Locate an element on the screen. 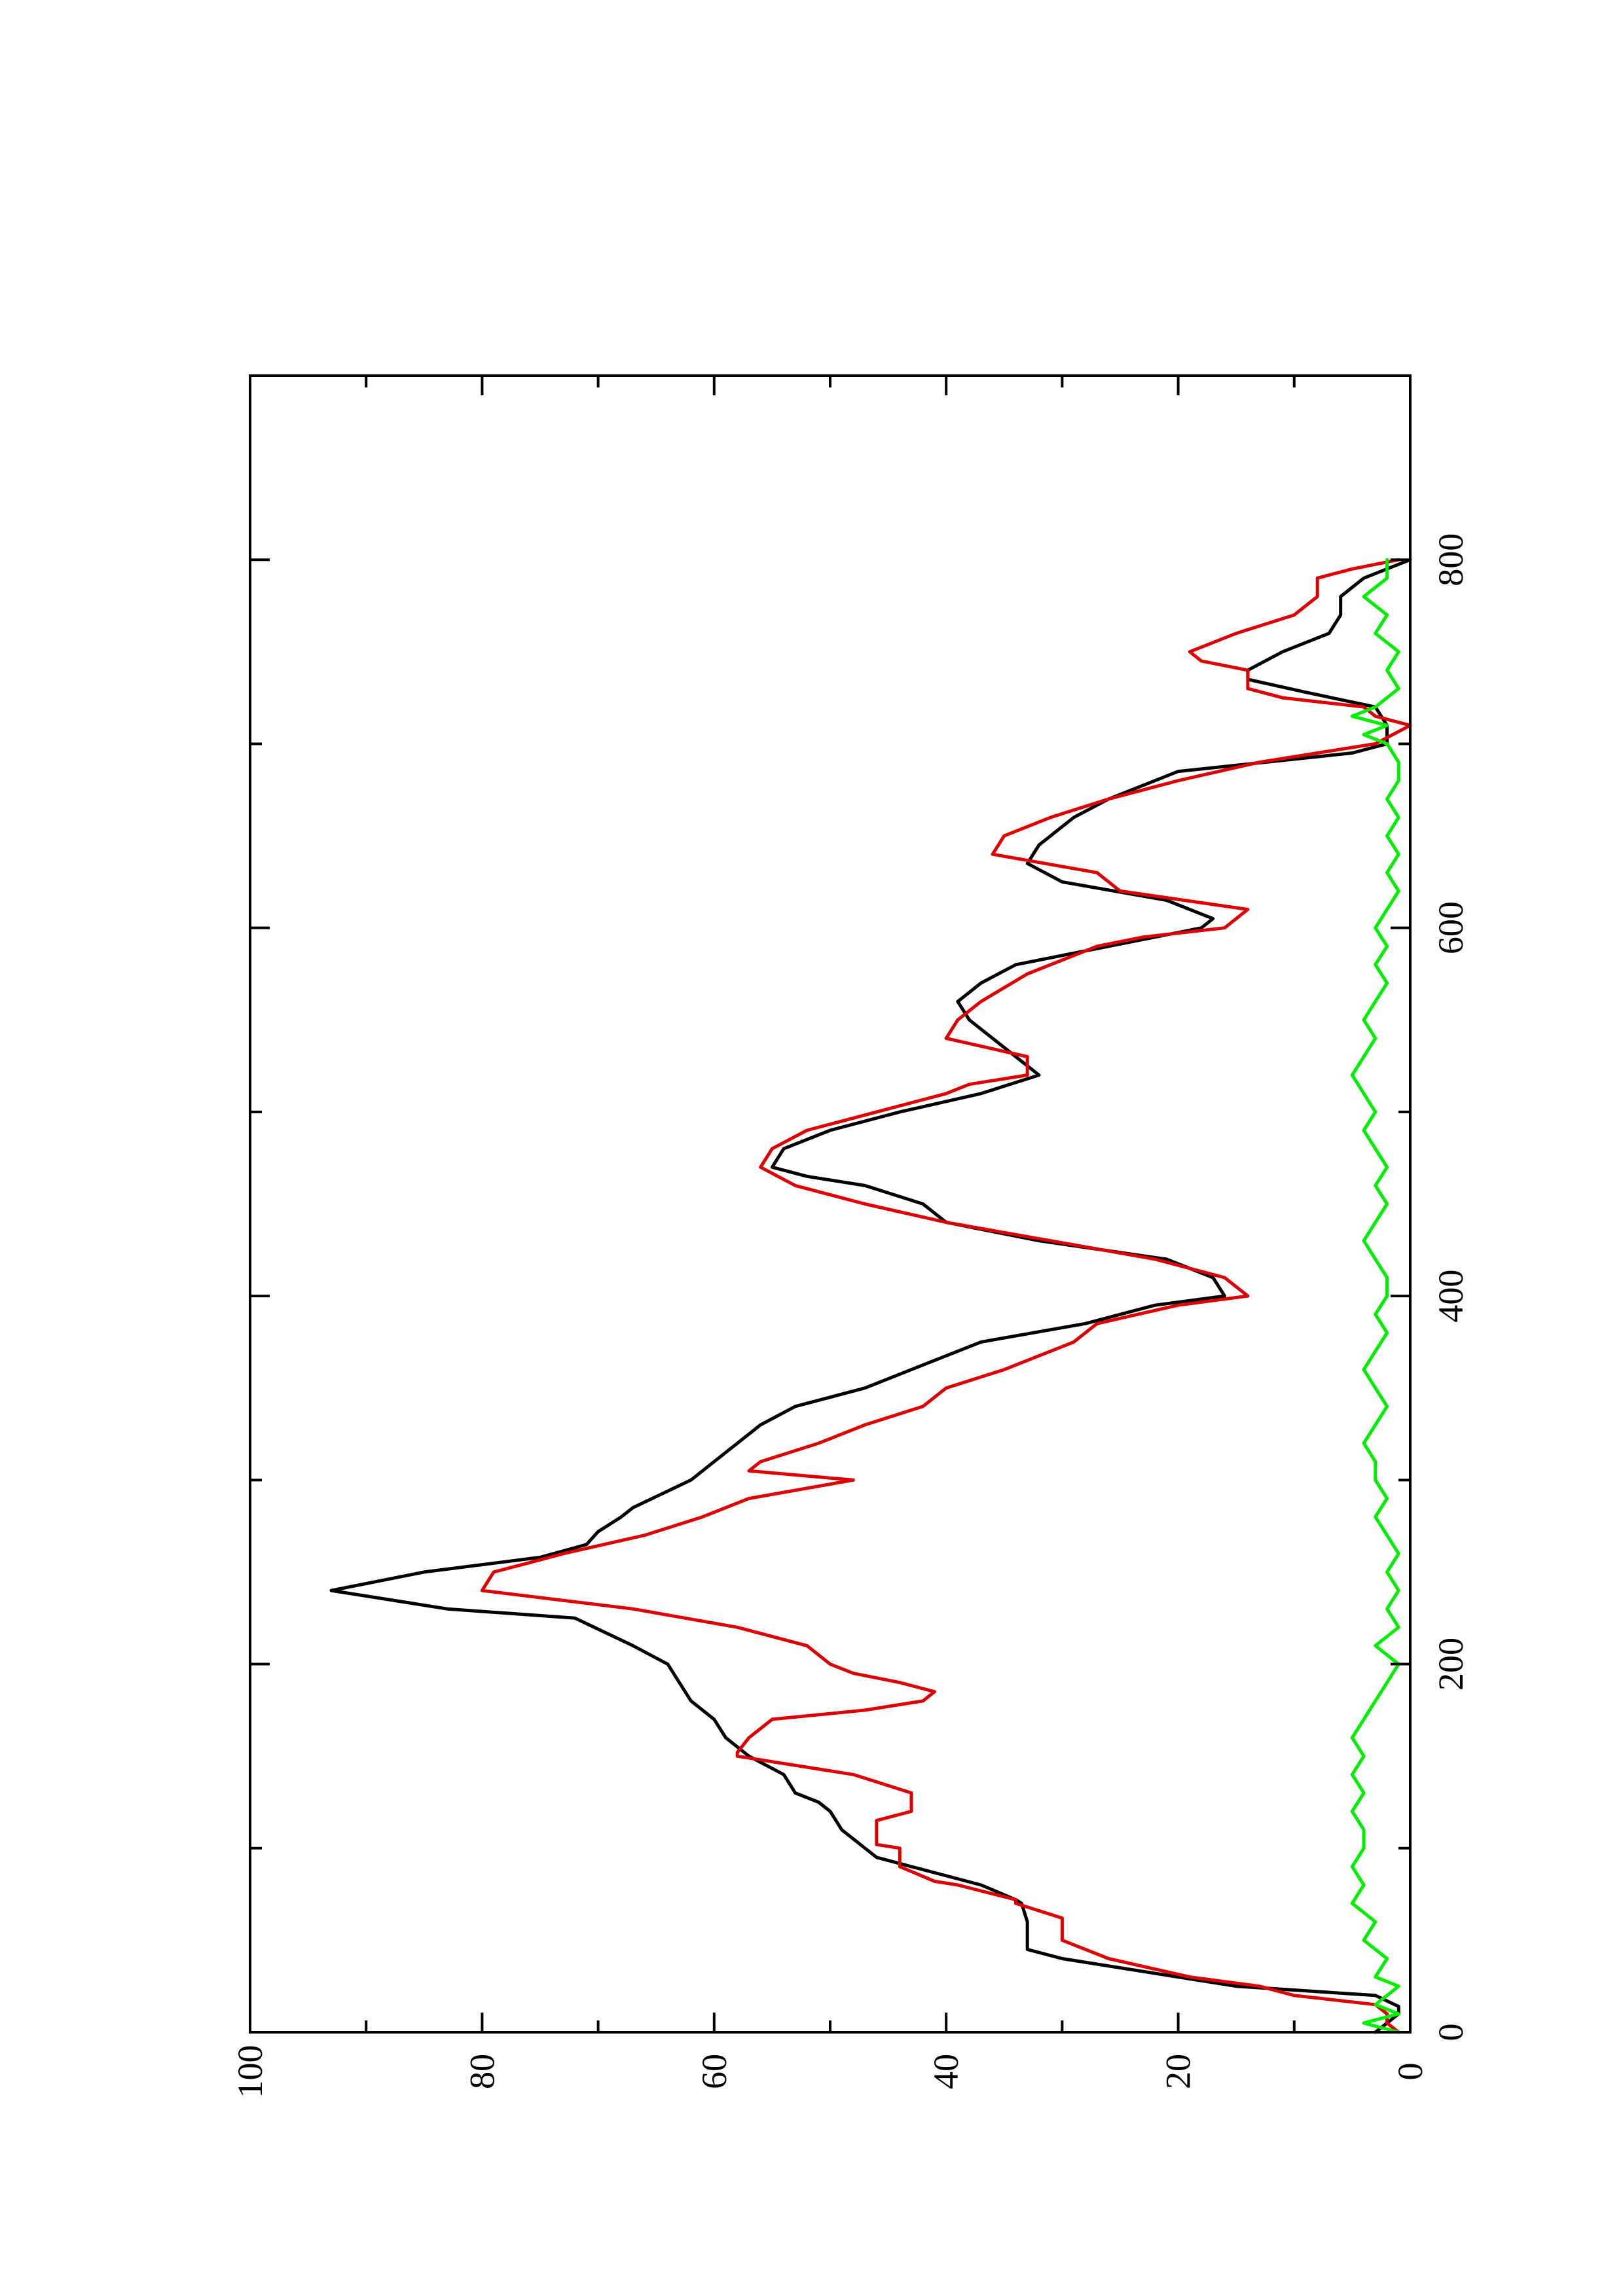 The height and width of the screenshot is (2296, 1623). x-tick-label: 600 is located at coordinates (1450, 927).